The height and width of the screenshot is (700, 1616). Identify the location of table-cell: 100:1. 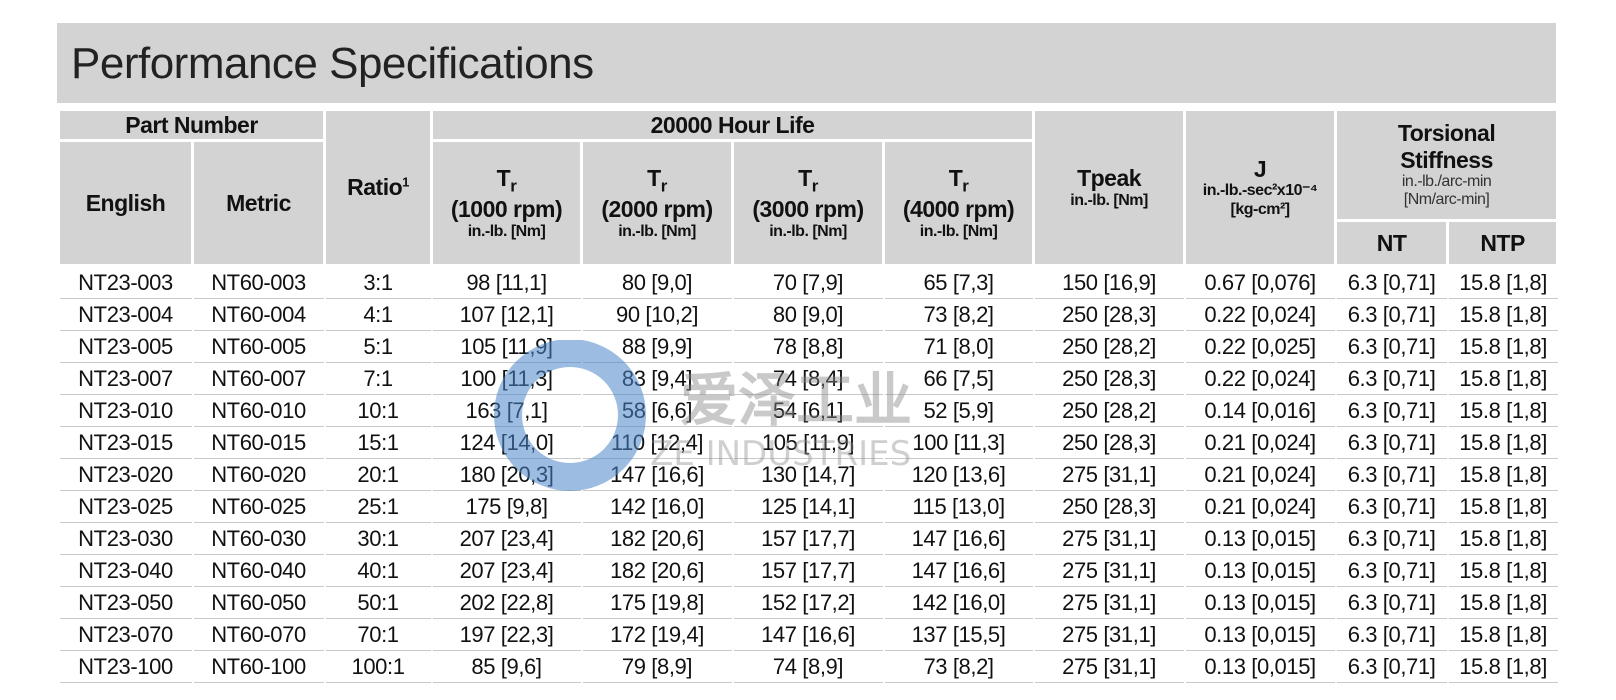
(377, 666).